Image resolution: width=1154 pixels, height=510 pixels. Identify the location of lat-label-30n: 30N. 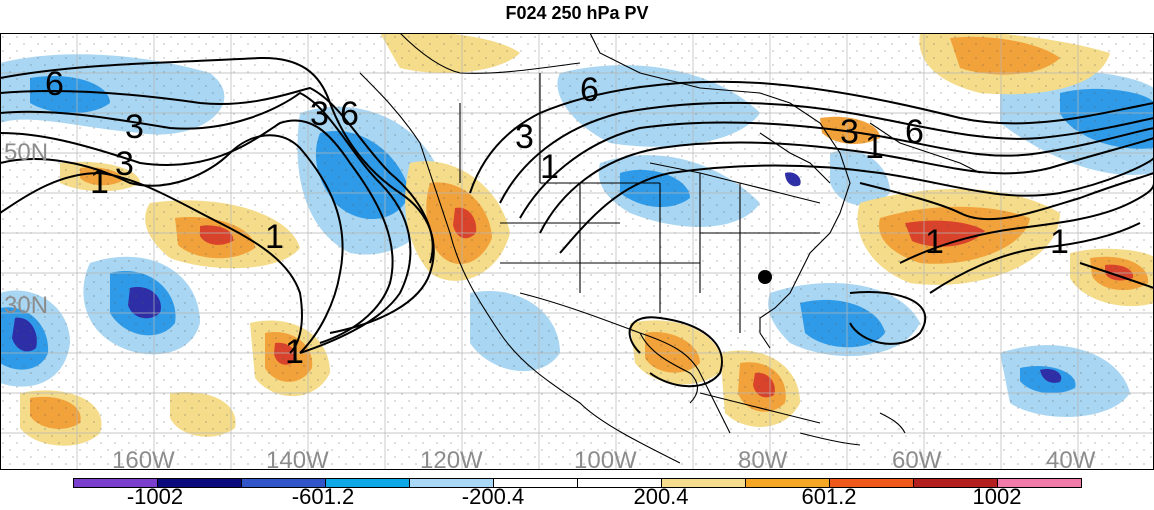
(26, 305).